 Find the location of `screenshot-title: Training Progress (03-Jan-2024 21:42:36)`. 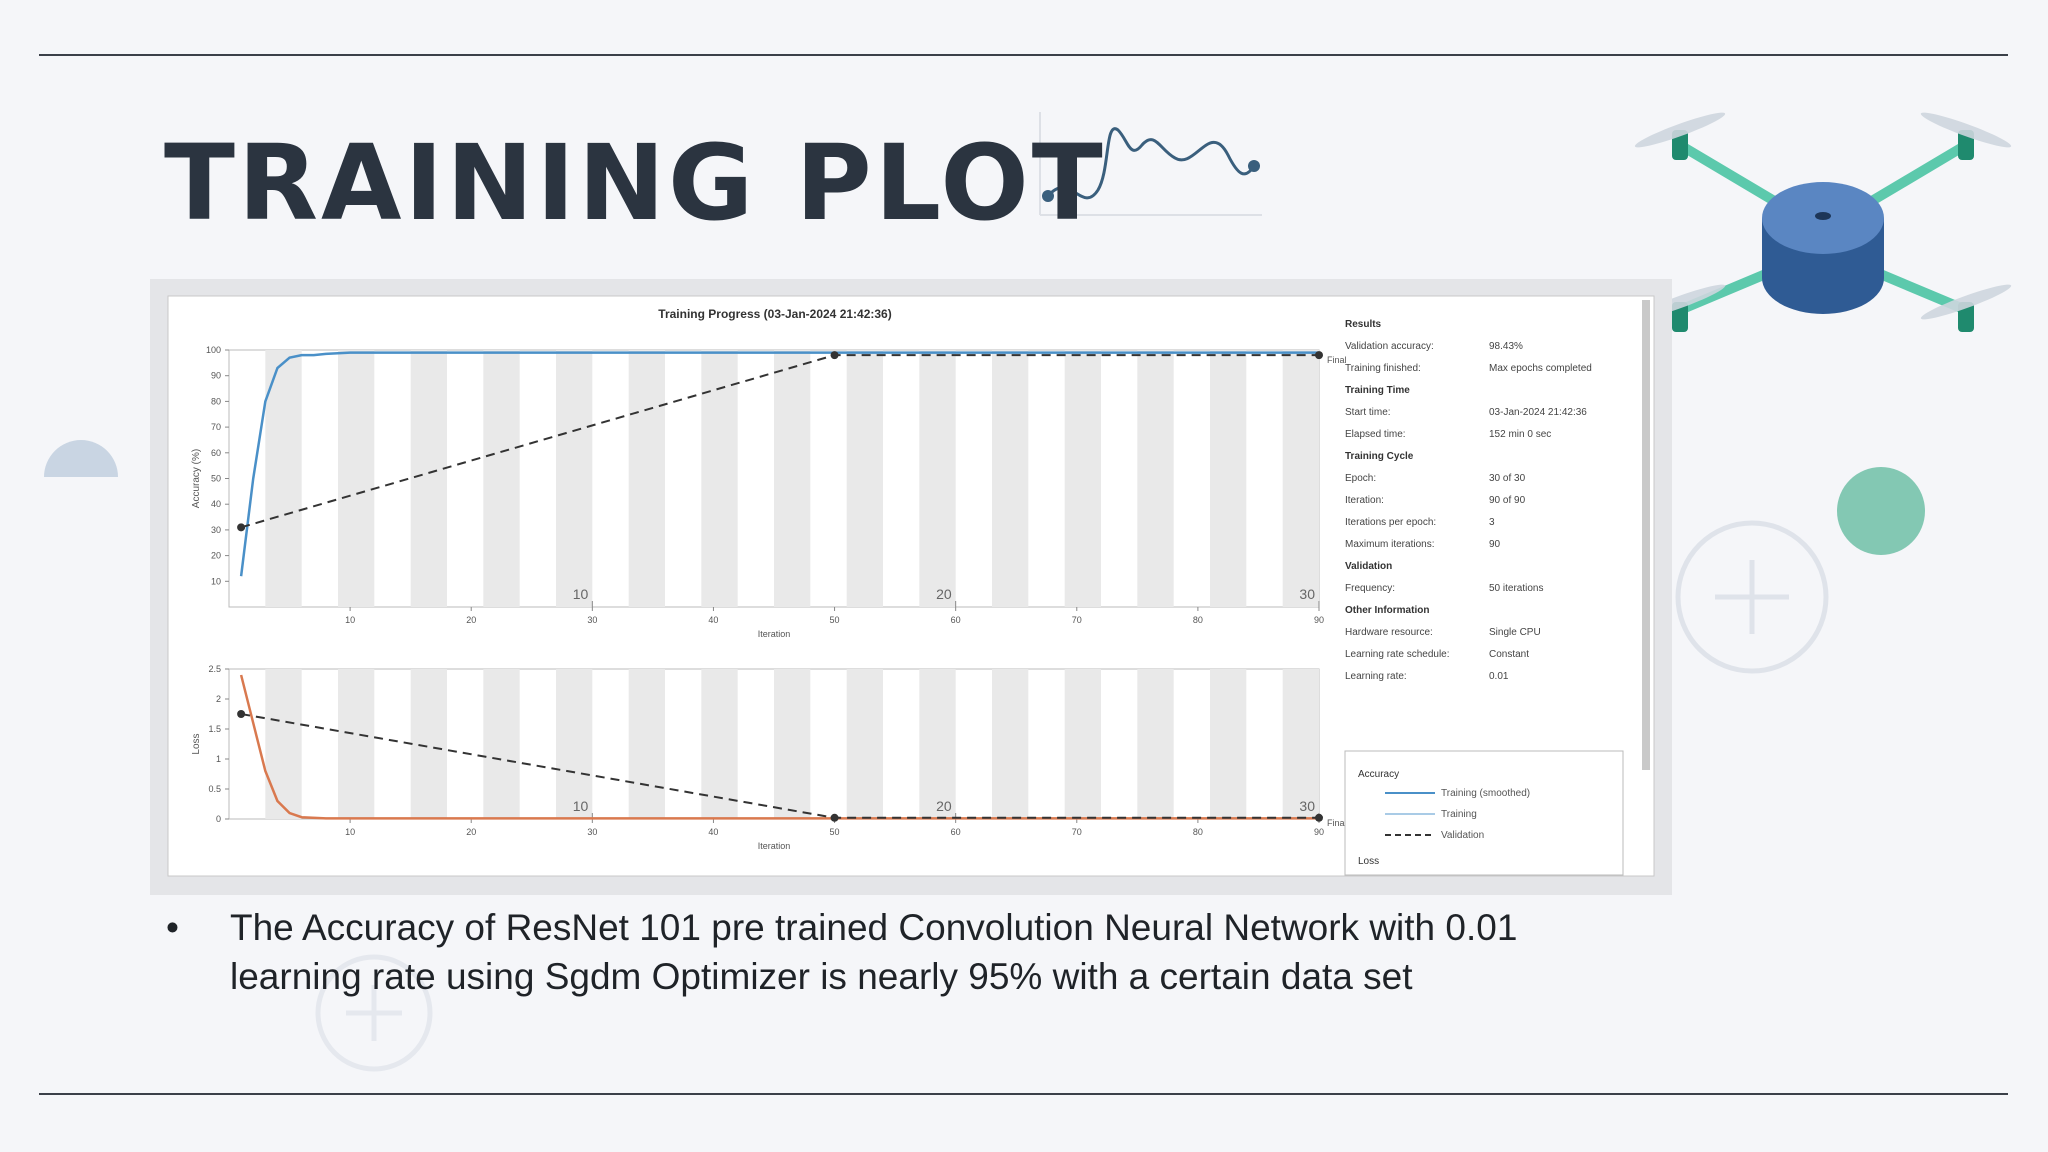

screenshot-title: Training Progress (03-Jan-2024 21:42:36) is located at coordinates (774, 314).